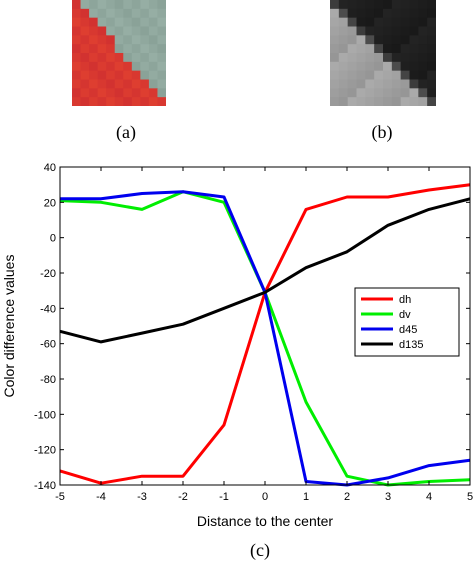 This screenshot has width=474, height=564. What do you see at coordinates (48, 380) in the screenshot?
I see `y-tick-label: -80` at bounding box center [48, 380].